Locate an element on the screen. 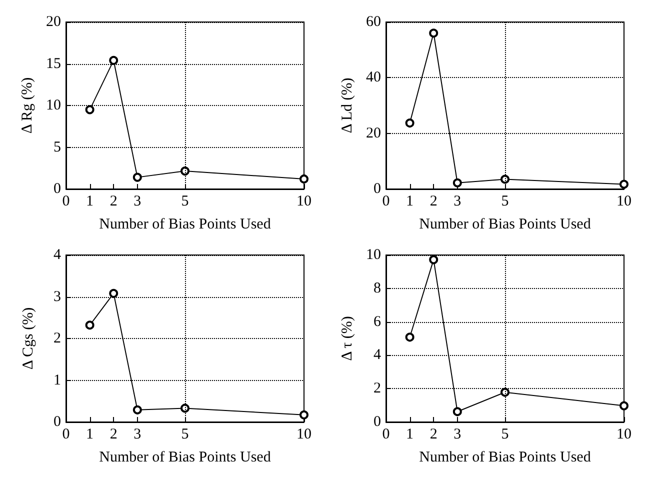 This screenshot has height=483, width=656. y-tick-label: 60 is located at coordinates (373, 22).